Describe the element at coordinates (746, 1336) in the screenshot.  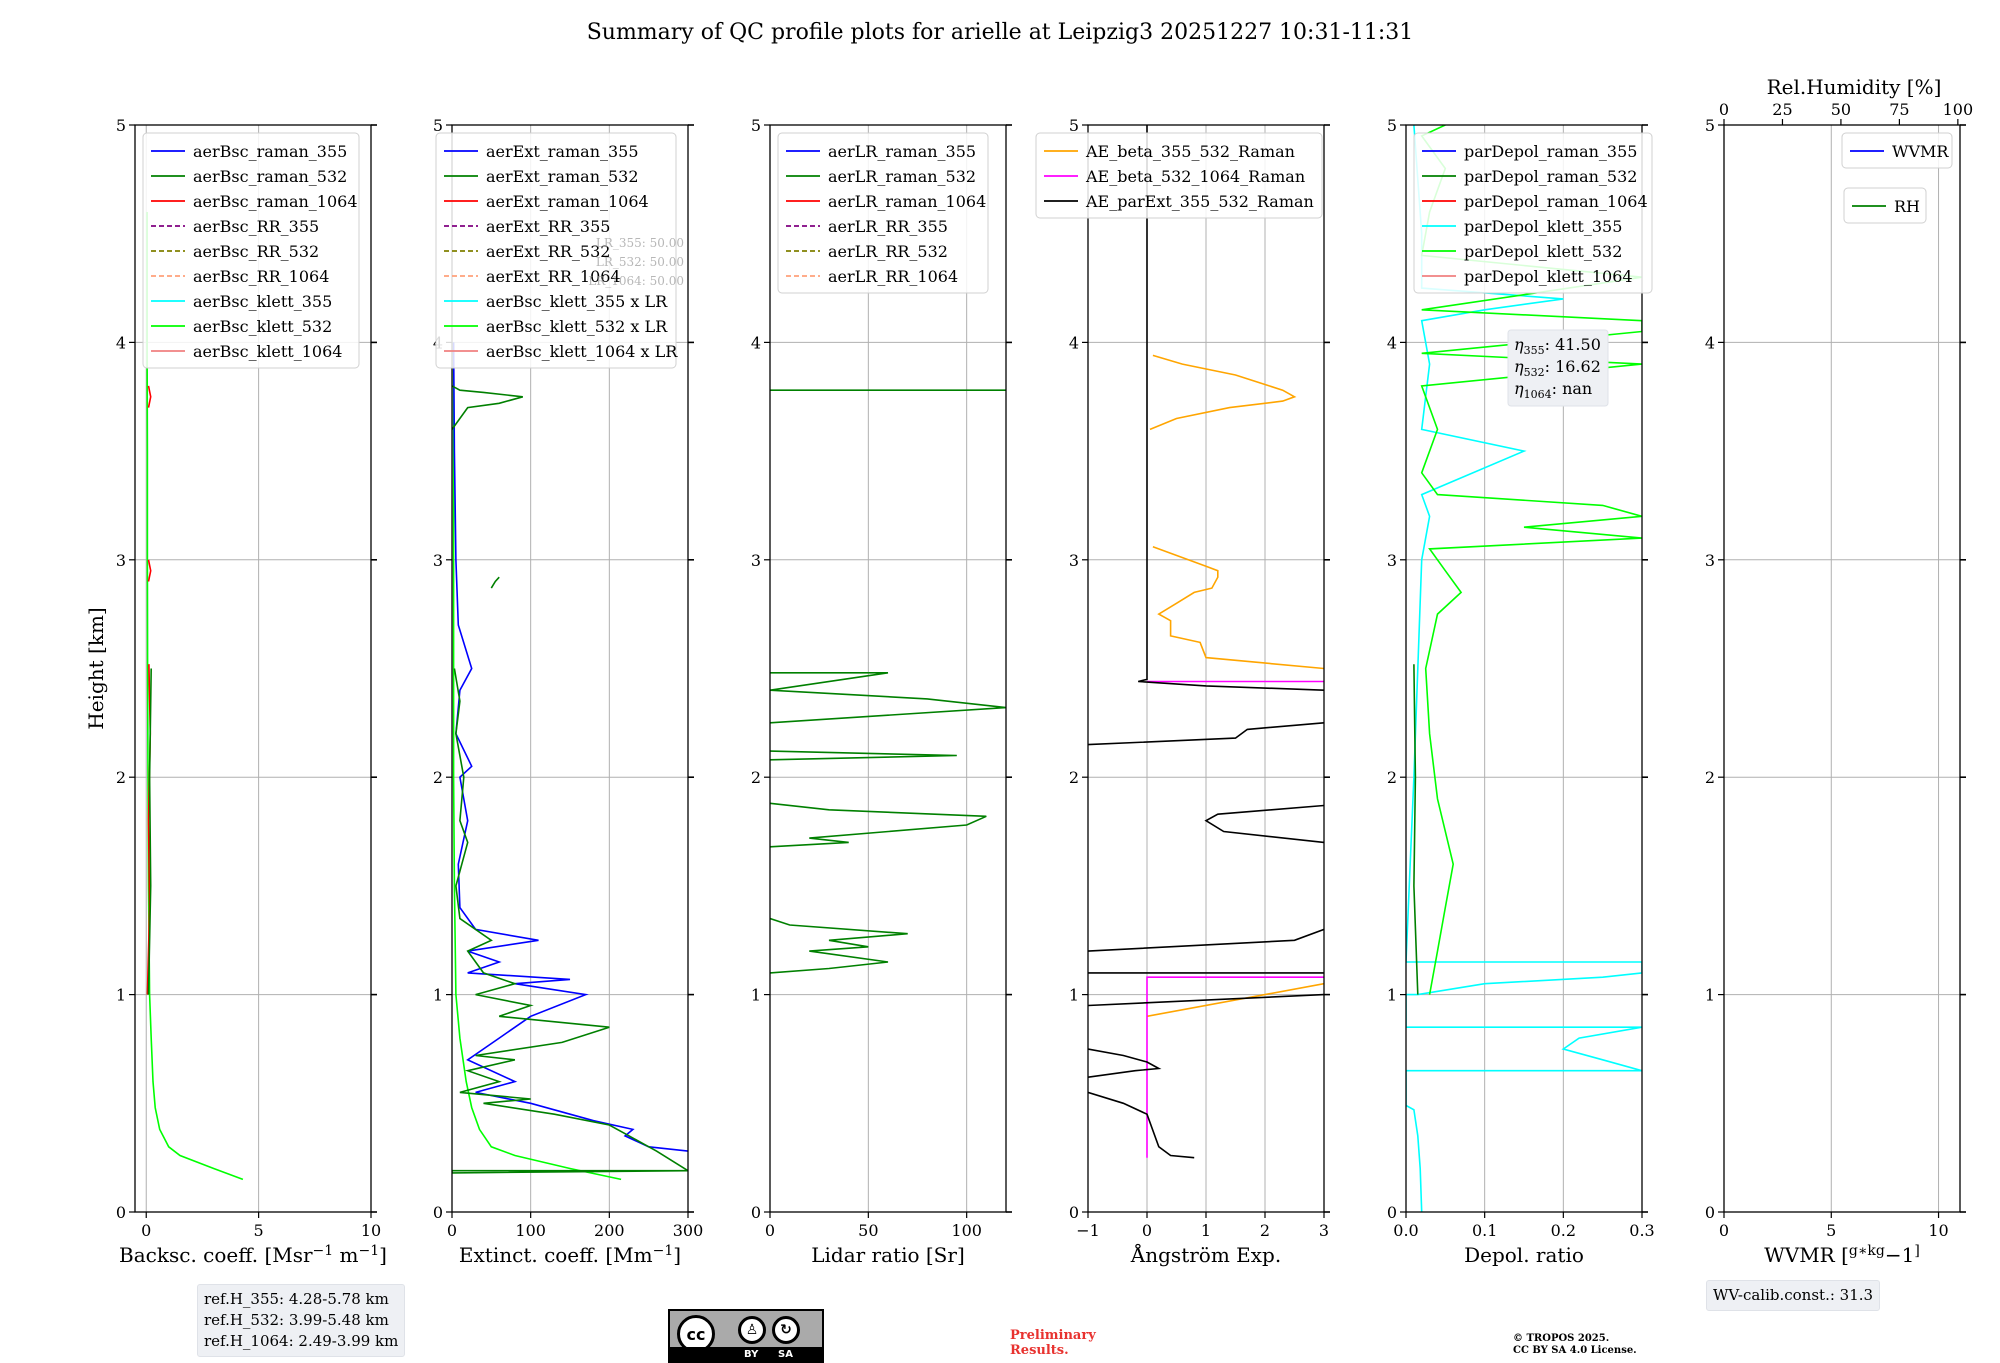
I see `cc-by-sa-badge: cc ♙ ↻ BY SA` at that location.